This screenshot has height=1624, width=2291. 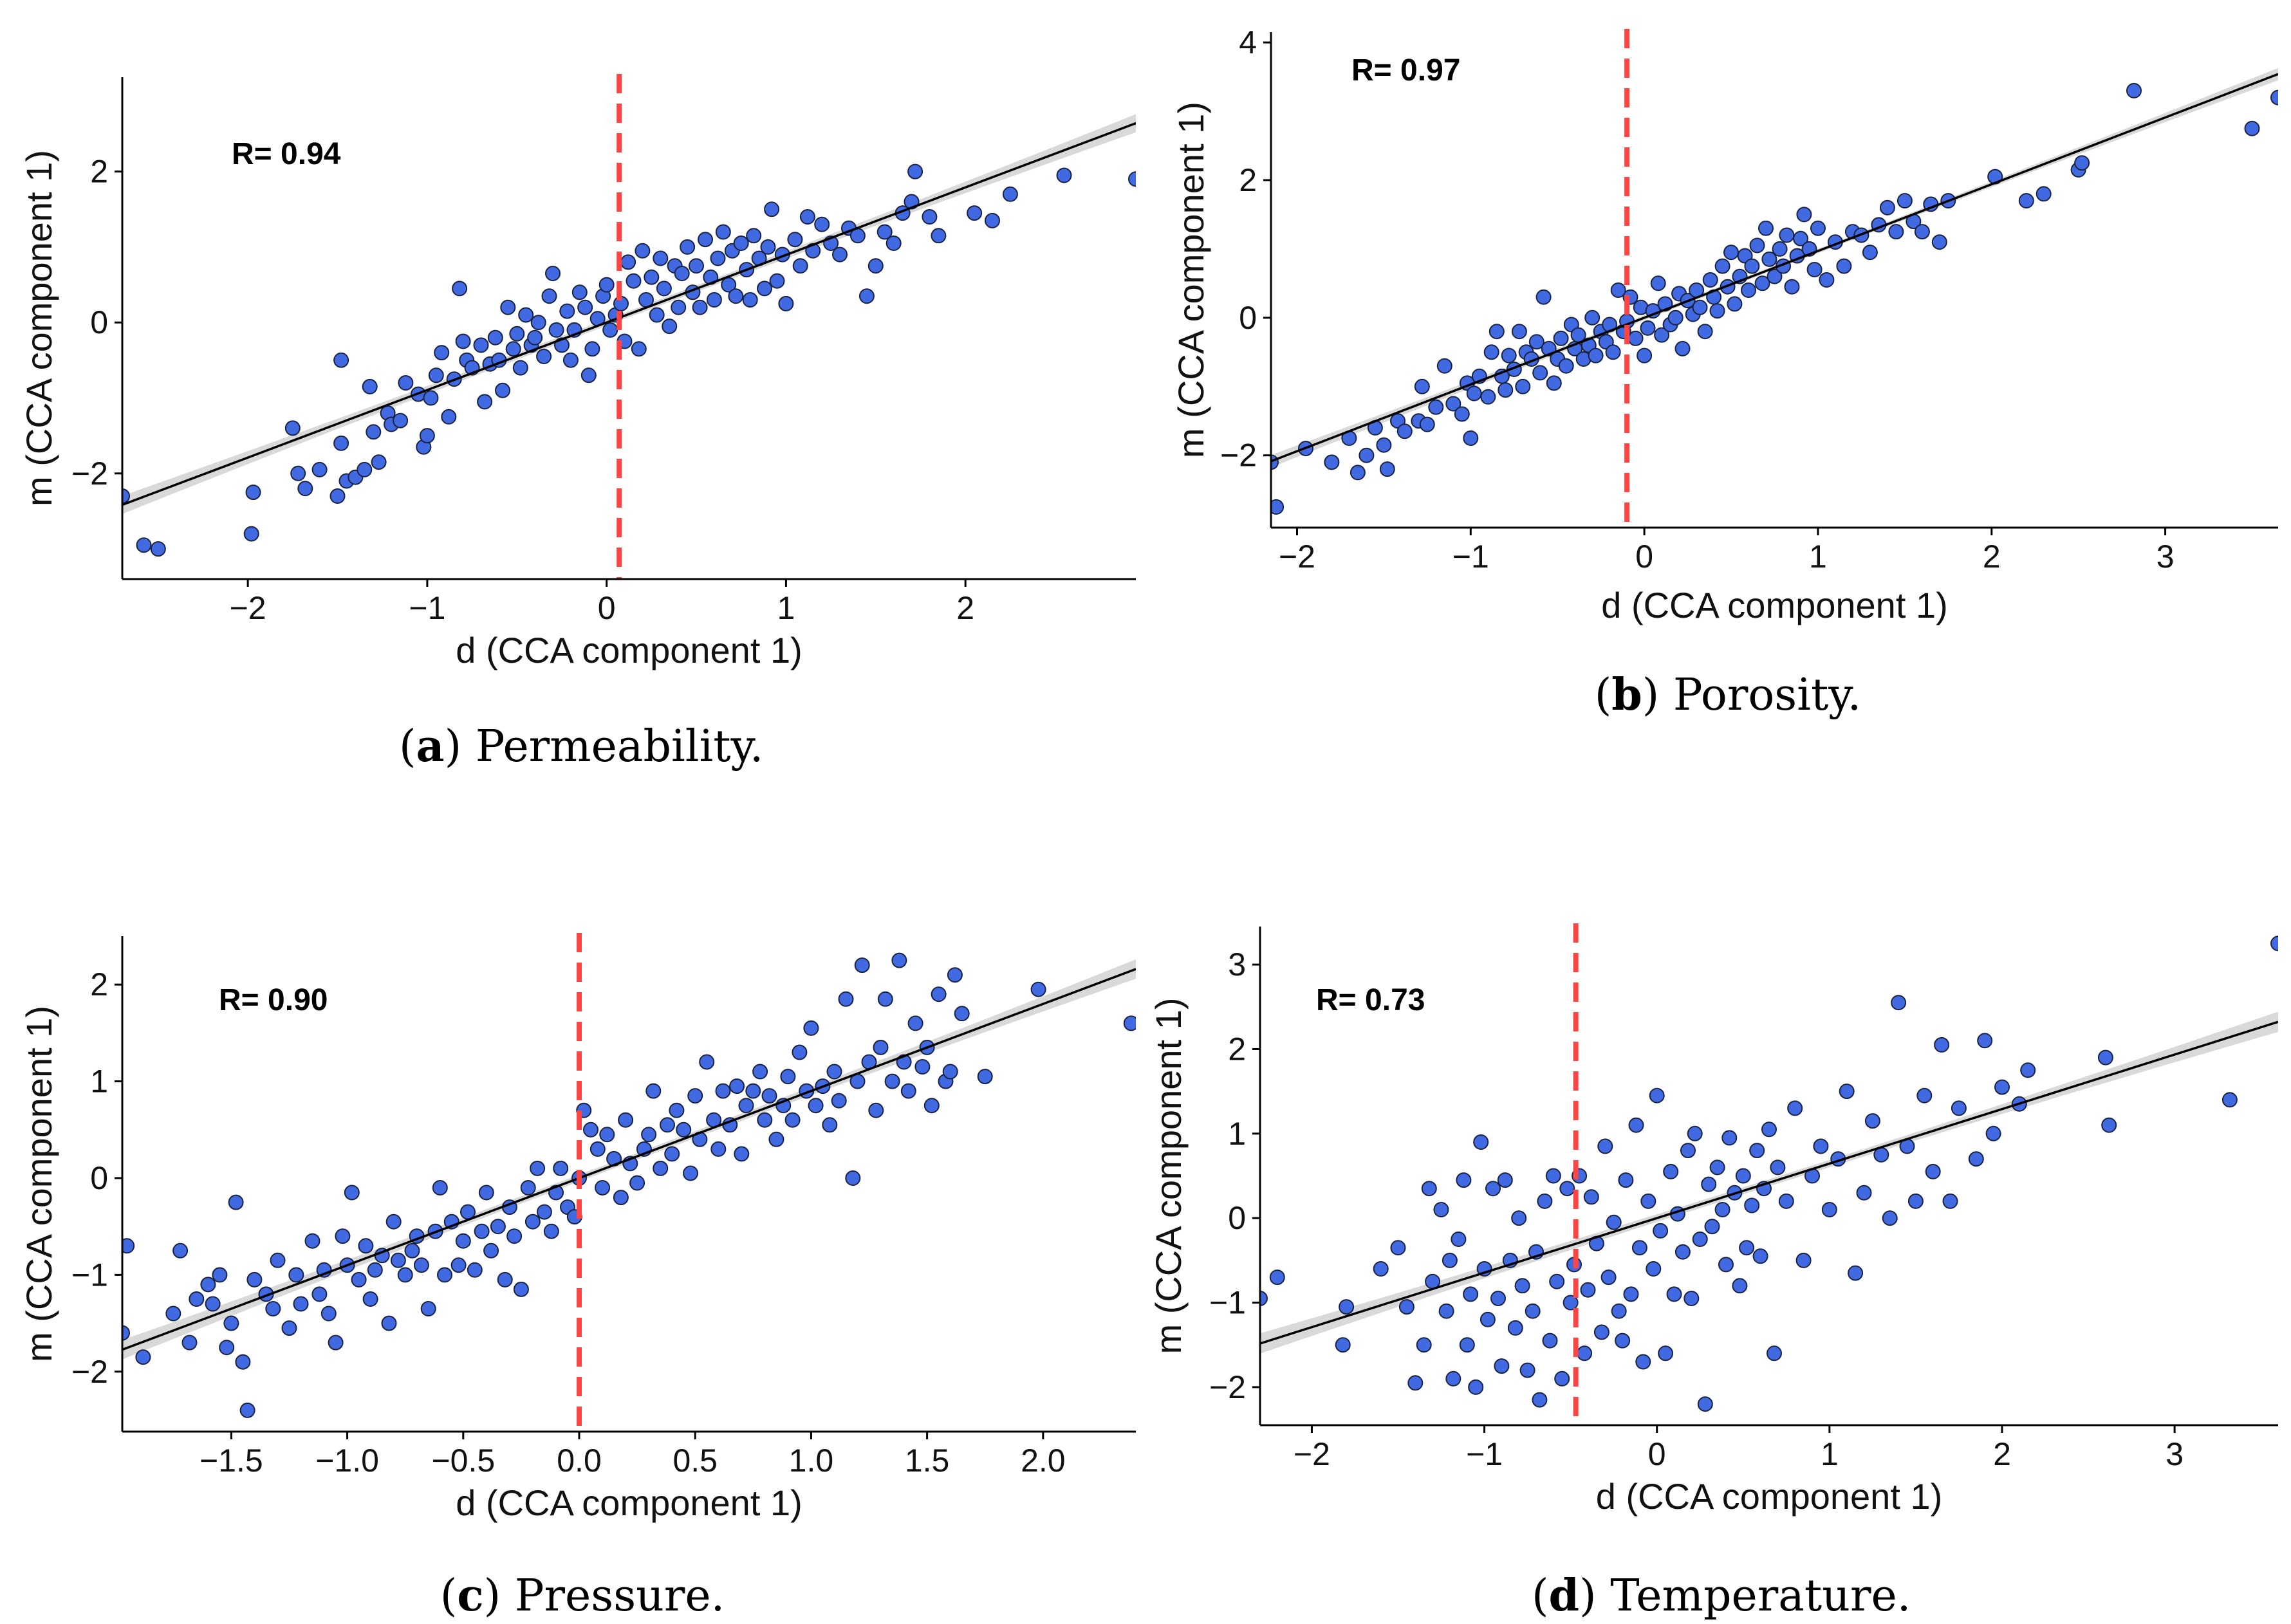 I want to click on caption-a: (a) Permeability., so click(x=581, y=746).